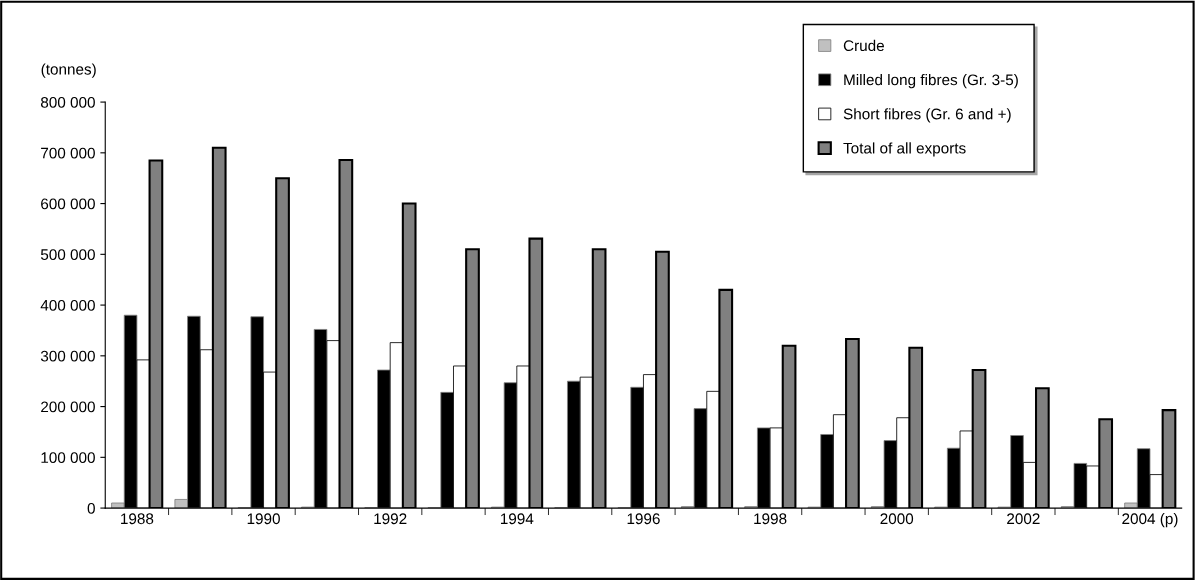 This screenshot has width=1196, height=580. I want to click on y-tick-label: 300 000, so click(67, 356).